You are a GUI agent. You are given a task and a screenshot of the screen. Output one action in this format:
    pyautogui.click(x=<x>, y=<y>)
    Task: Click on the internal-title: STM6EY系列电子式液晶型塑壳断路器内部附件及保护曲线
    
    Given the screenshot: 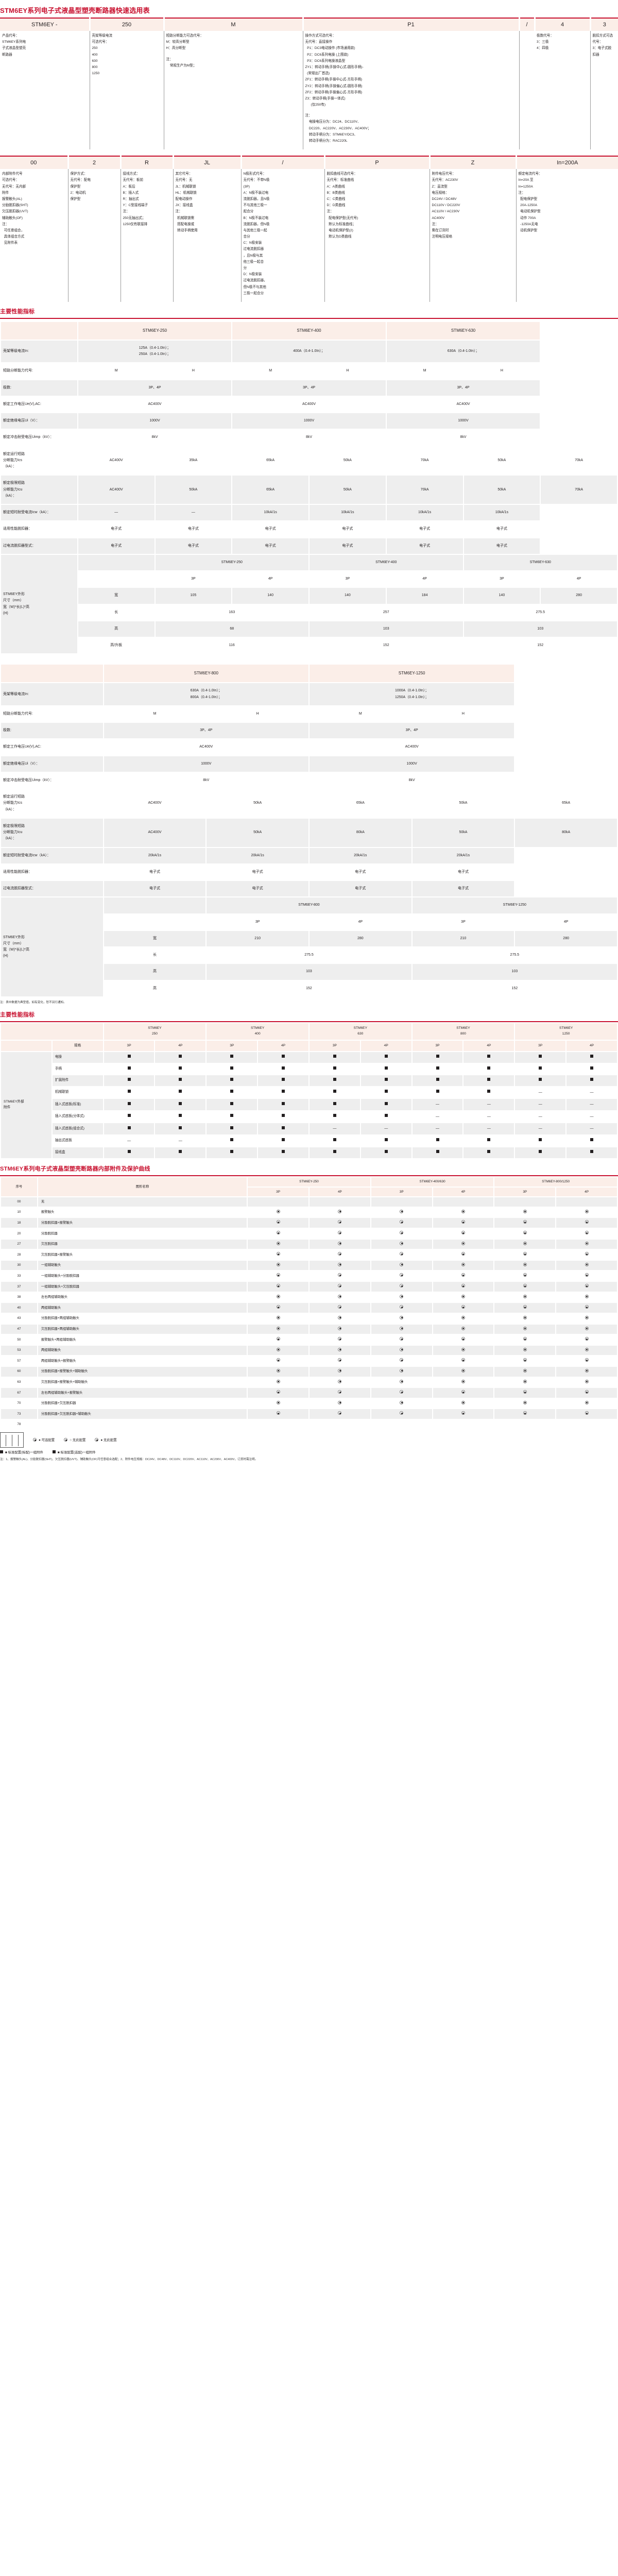 What is the action you would take?
    pyautogui.click(x=75, y=1169)
    